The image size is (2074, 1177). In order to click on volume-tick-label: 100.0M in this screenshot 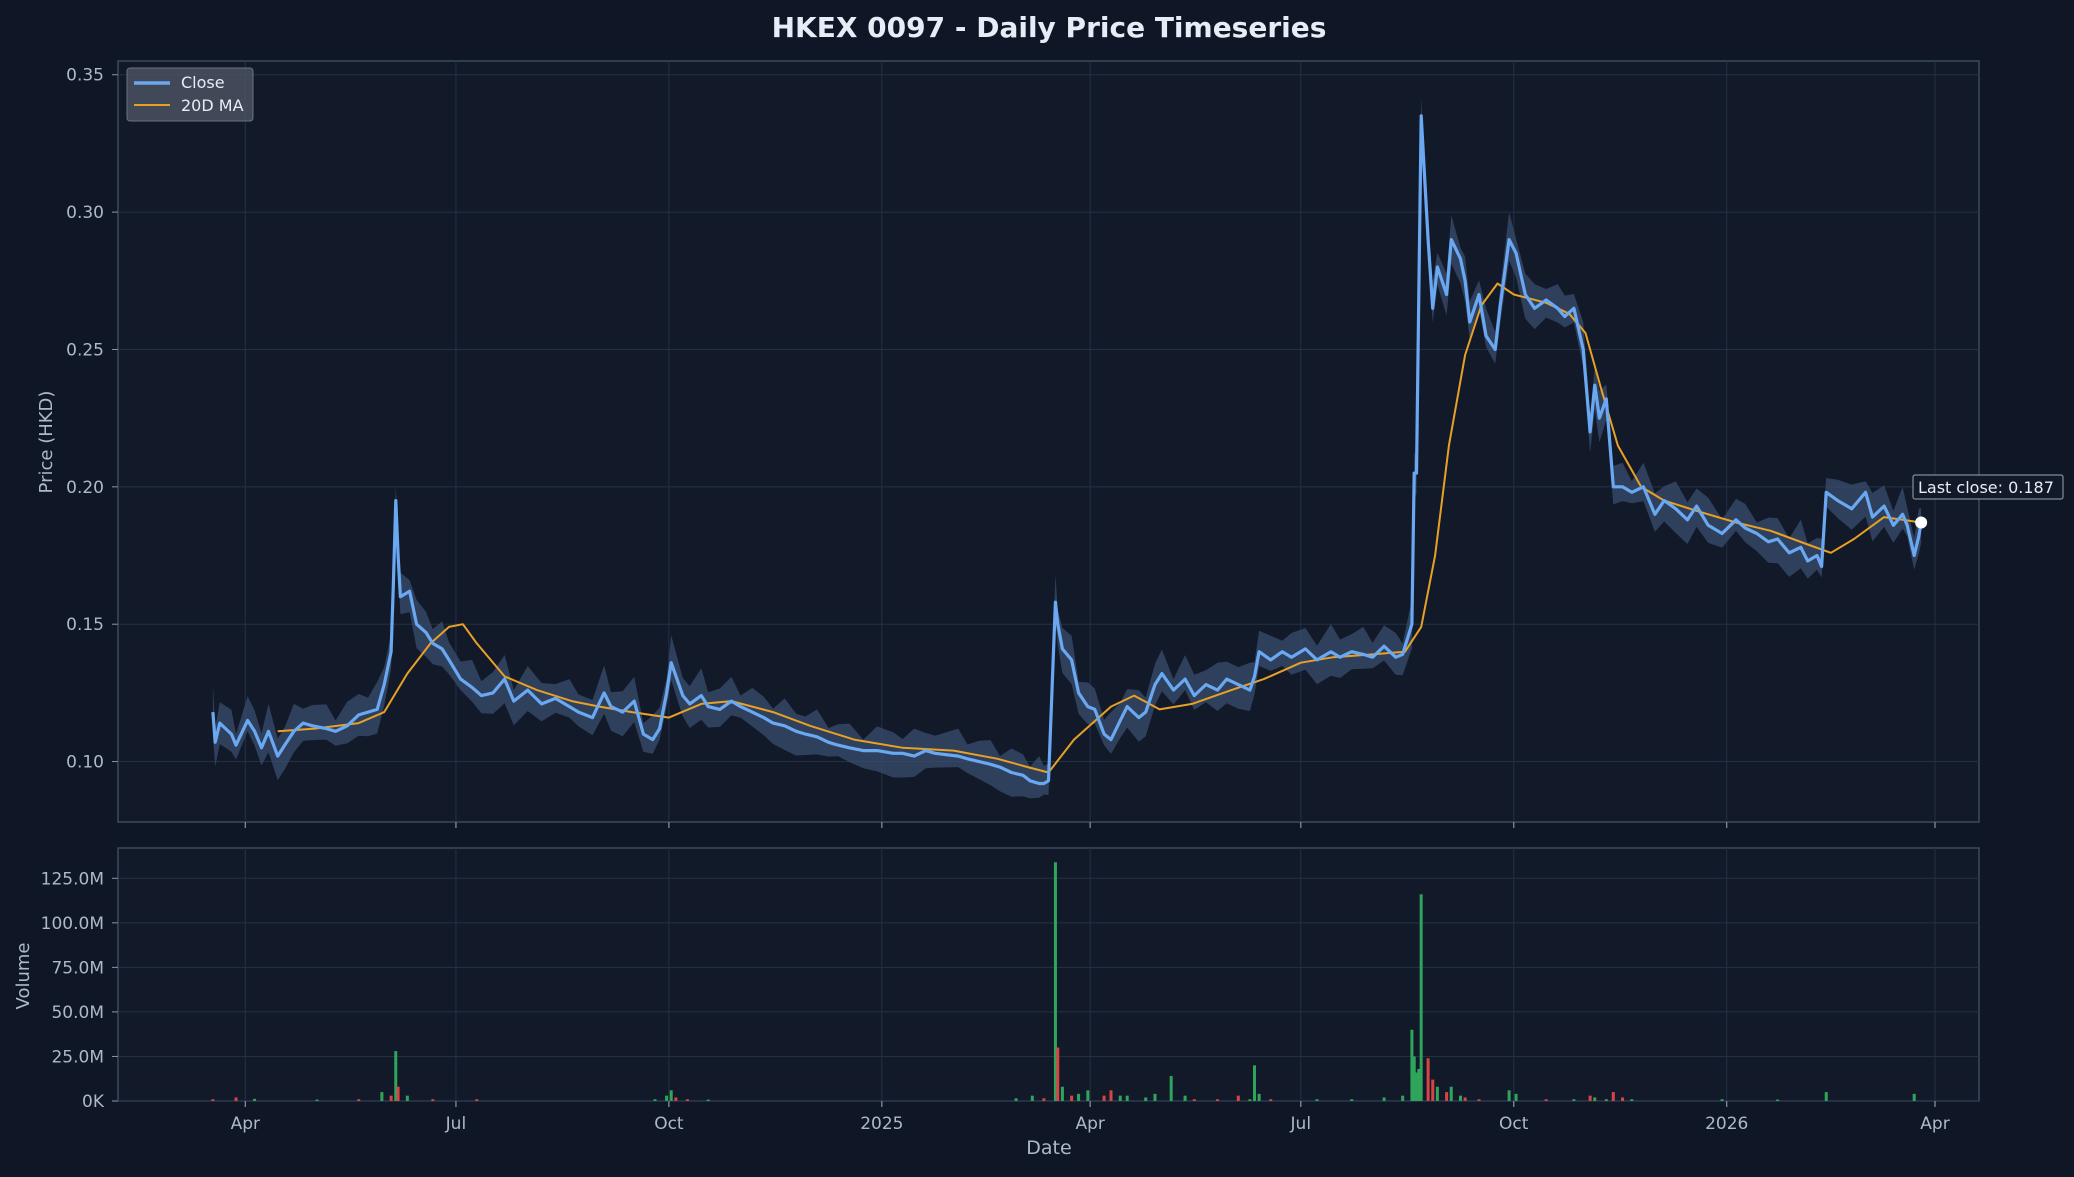, I will do `click(72, 924)`.